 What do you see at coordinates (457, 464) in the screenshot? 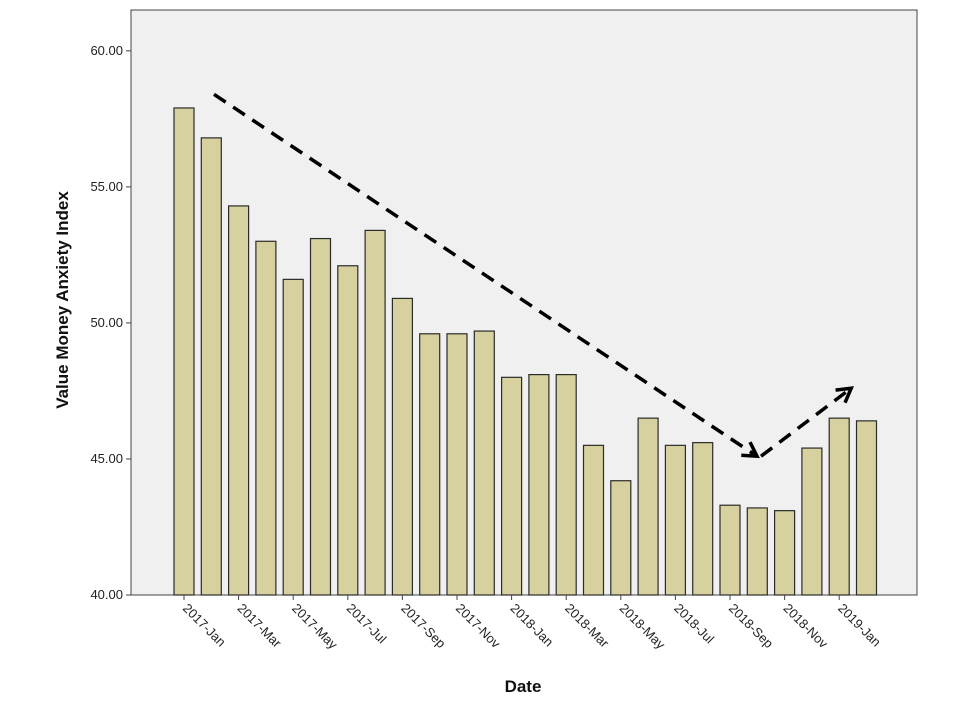
I see `bar-2017-Nov` at bounding box center [457, 464].